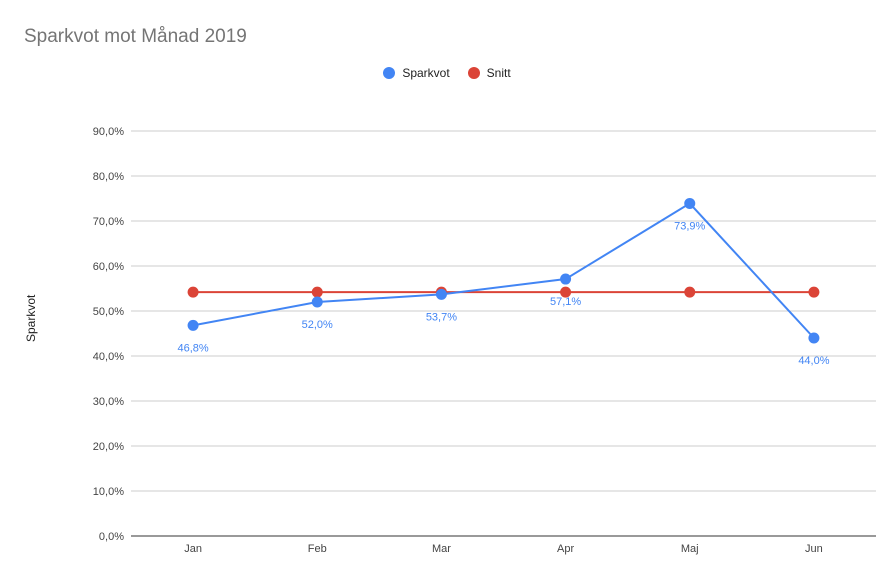  What do you see at coordinates (108, 267) in the screenshot?
I see `y-tick-label: 60,0%` at bounding box center [108, 267].